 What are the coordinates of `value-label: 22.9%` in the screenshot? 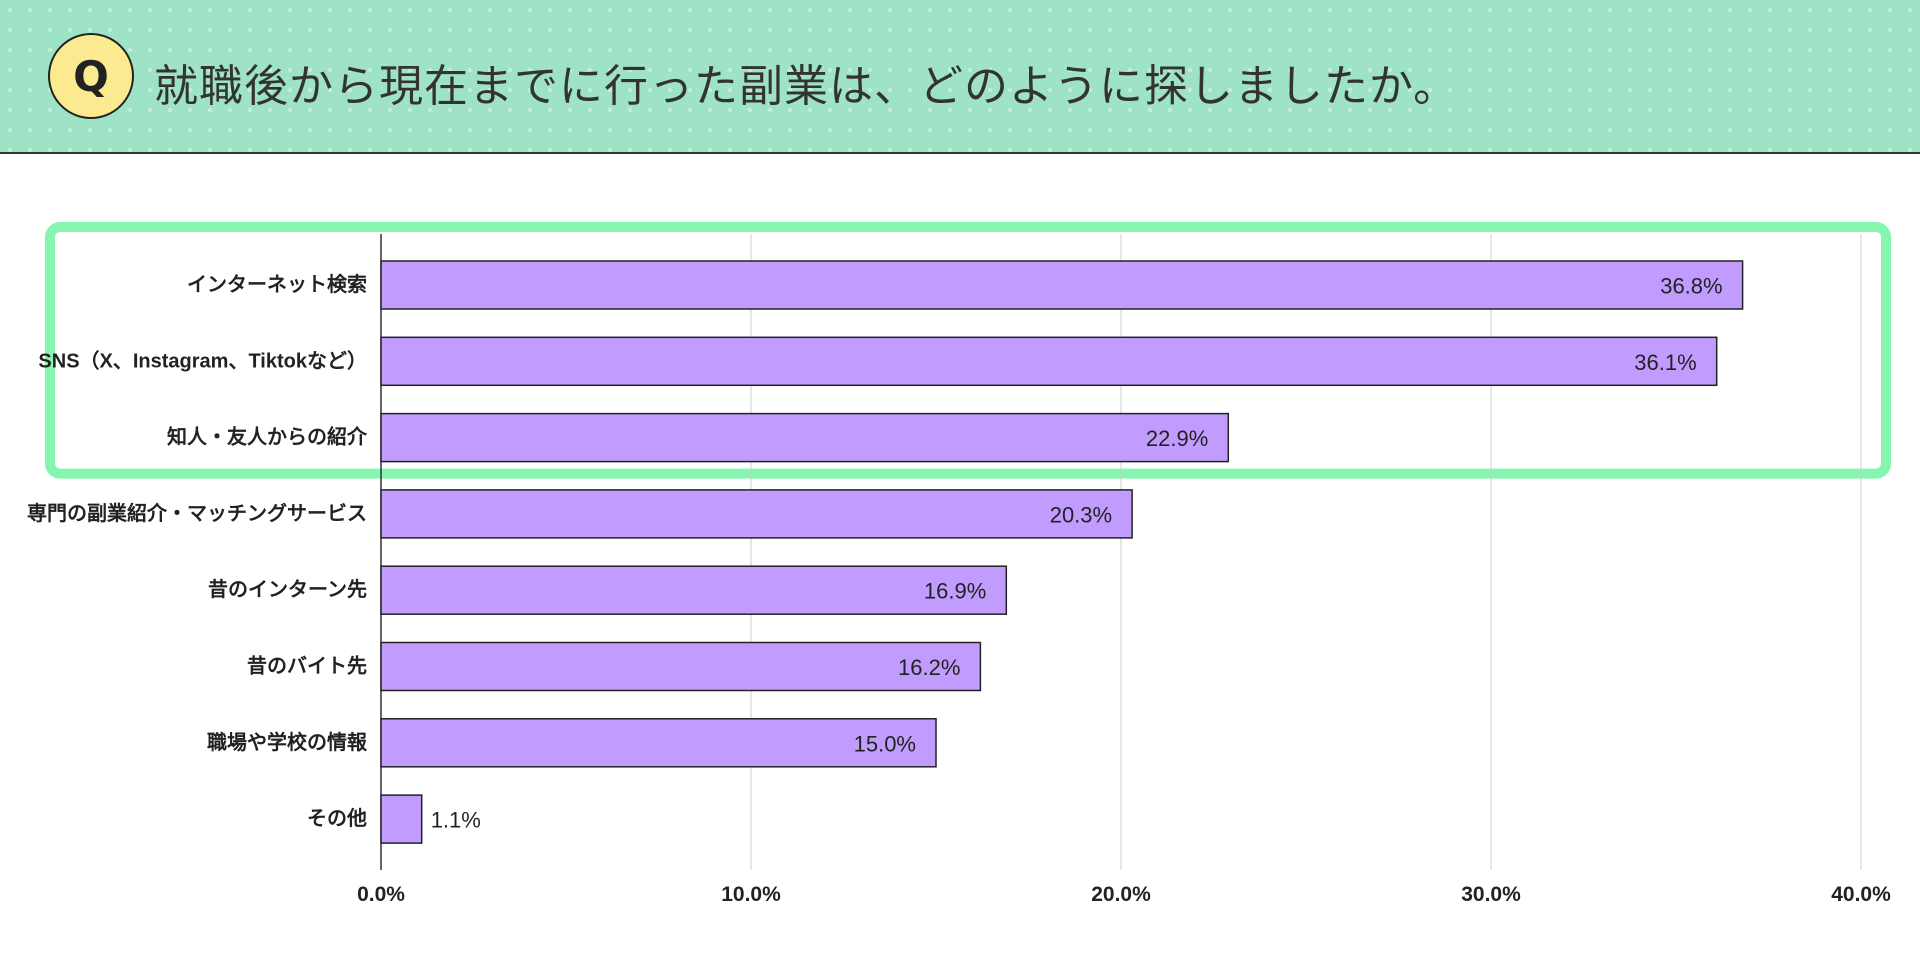 It's located at (1177, 438).